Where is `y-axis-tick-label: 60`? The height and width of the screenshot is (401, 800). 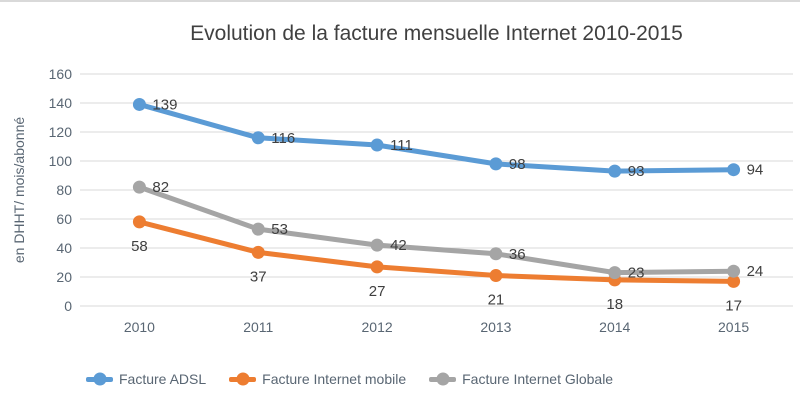 y-axis-tick-label: 60 is located at coordinates (64, 219).